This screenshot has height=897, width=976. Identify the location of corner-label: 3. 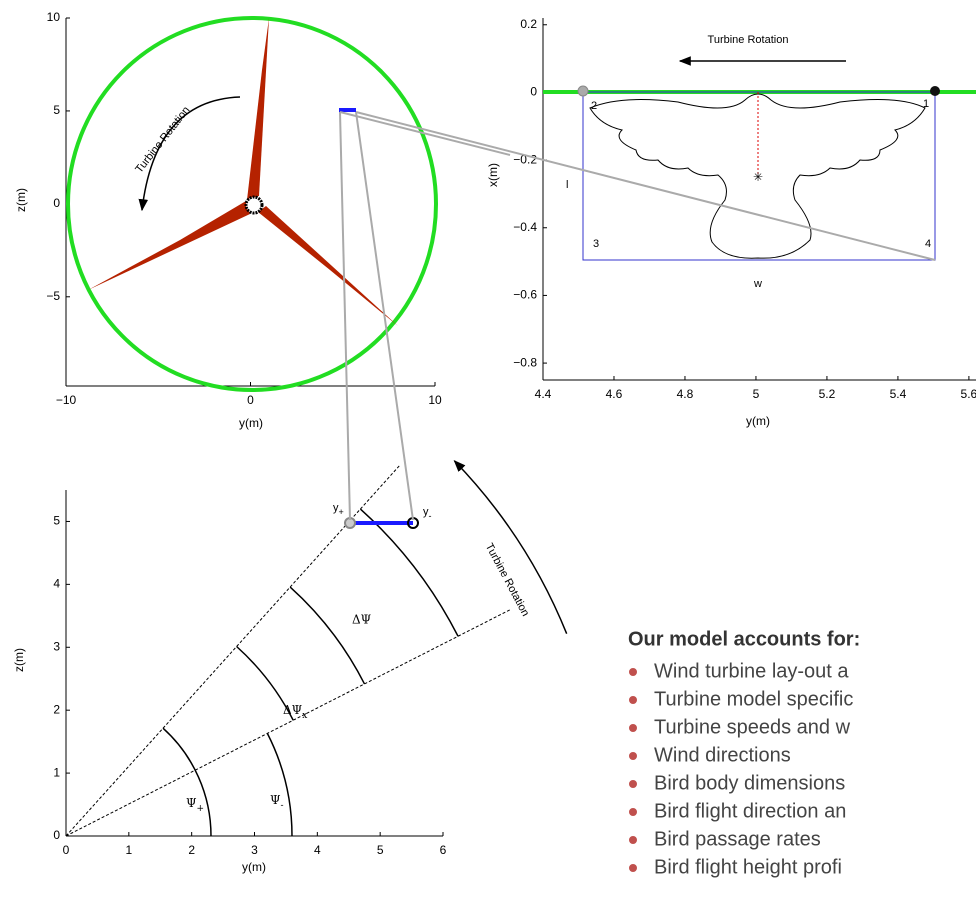
(596, 244).